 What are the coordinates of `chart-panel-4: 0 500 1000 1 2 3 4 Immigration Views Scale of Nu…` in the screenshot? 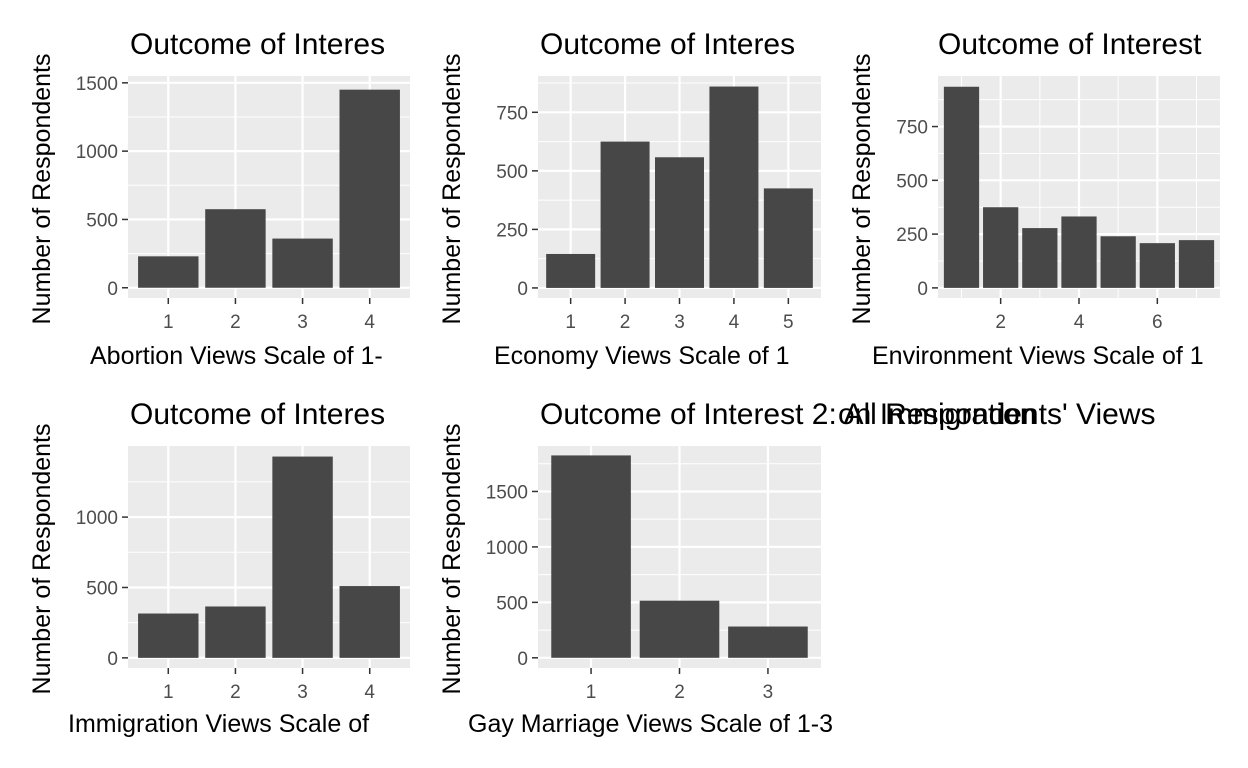 It's located at (219, 568).